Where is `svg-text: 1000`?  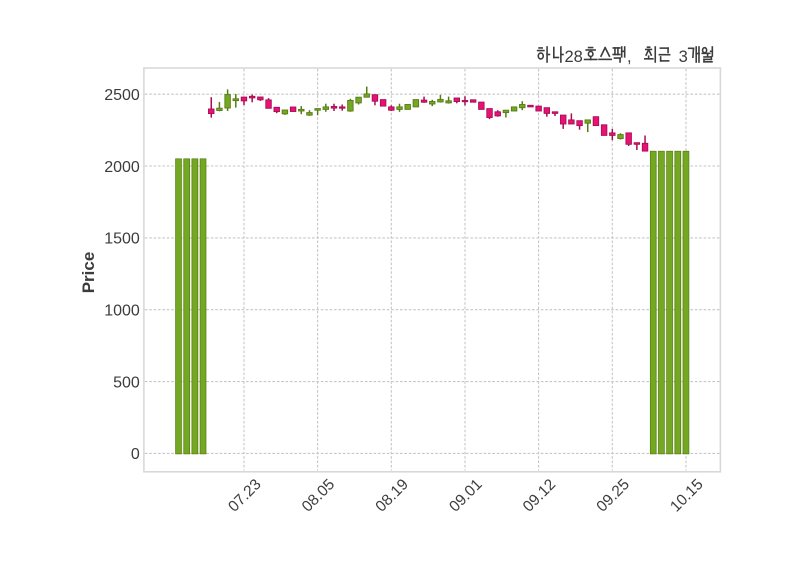 svg-text: 1000 is located at coordinates (122, 311).